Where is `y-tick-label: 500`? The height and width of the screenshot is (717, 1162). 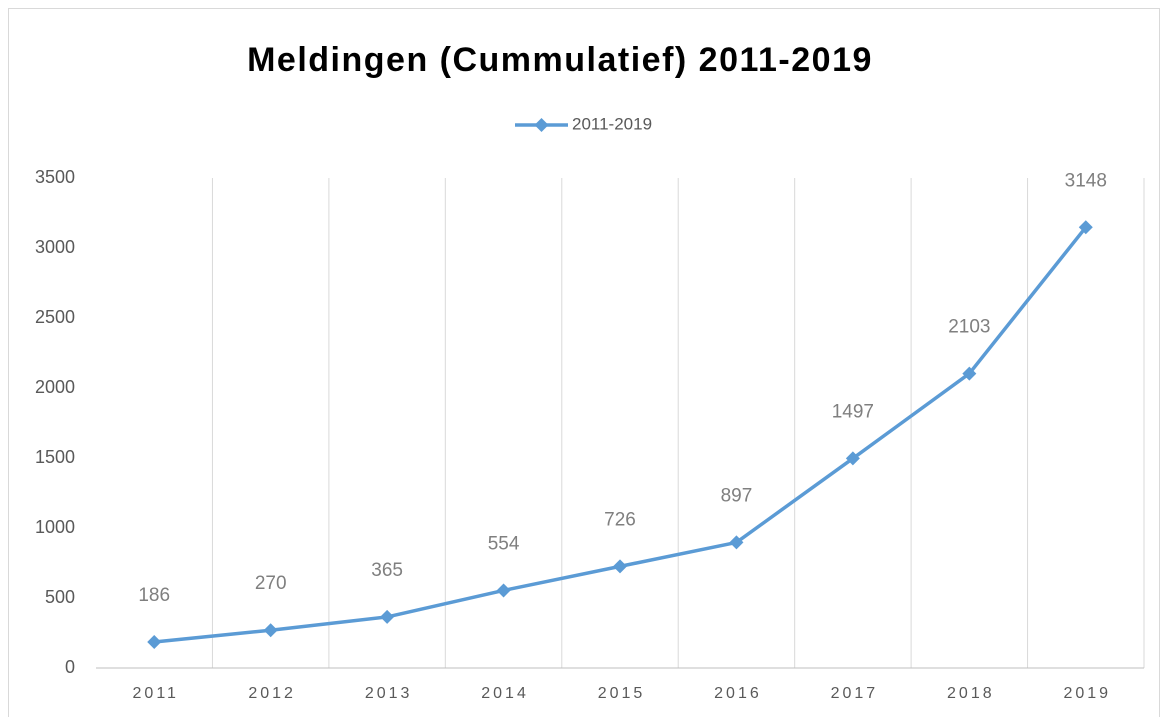 y-tick-label: 500 is located at coordinates (60, 597).